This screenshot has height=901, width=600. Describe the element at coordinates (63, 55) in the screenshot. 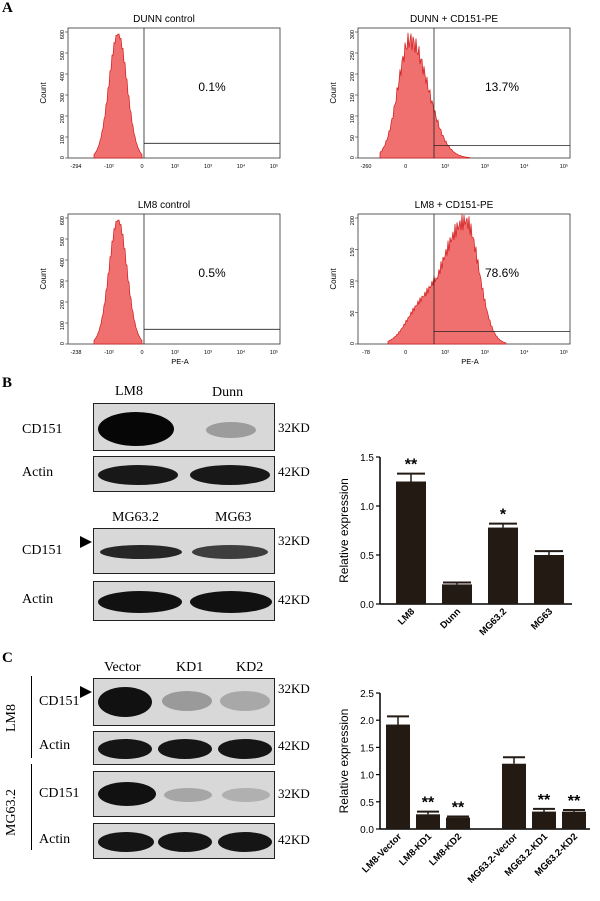

I see `y-tick-label: 500` at that location.